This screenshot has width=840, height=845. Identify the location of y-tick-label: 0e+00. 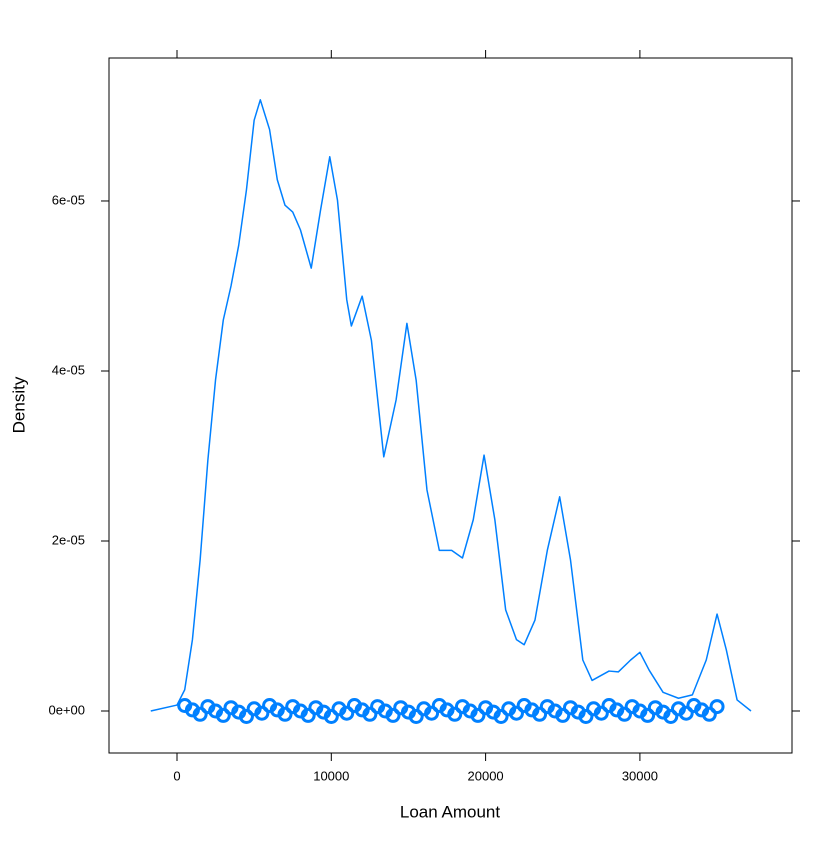
(66, 709).